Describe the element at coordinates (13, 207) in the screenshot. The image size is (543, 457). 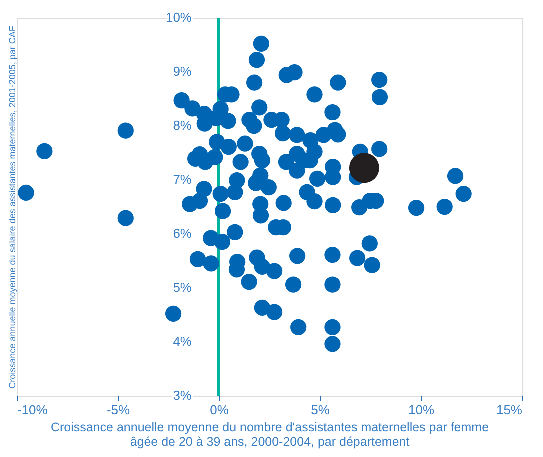
I see `y-axis-title: Croissance annuelle moyenne du salaire des assistantes maternelles, 2001-2005, par CAF` at that location.